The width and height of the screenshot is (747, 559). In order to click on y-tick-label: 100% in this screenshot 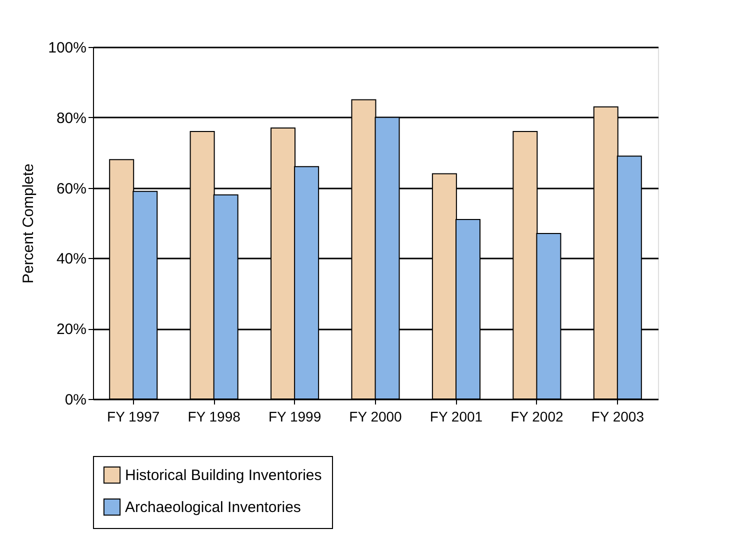, I will do `click(67, 48)`.